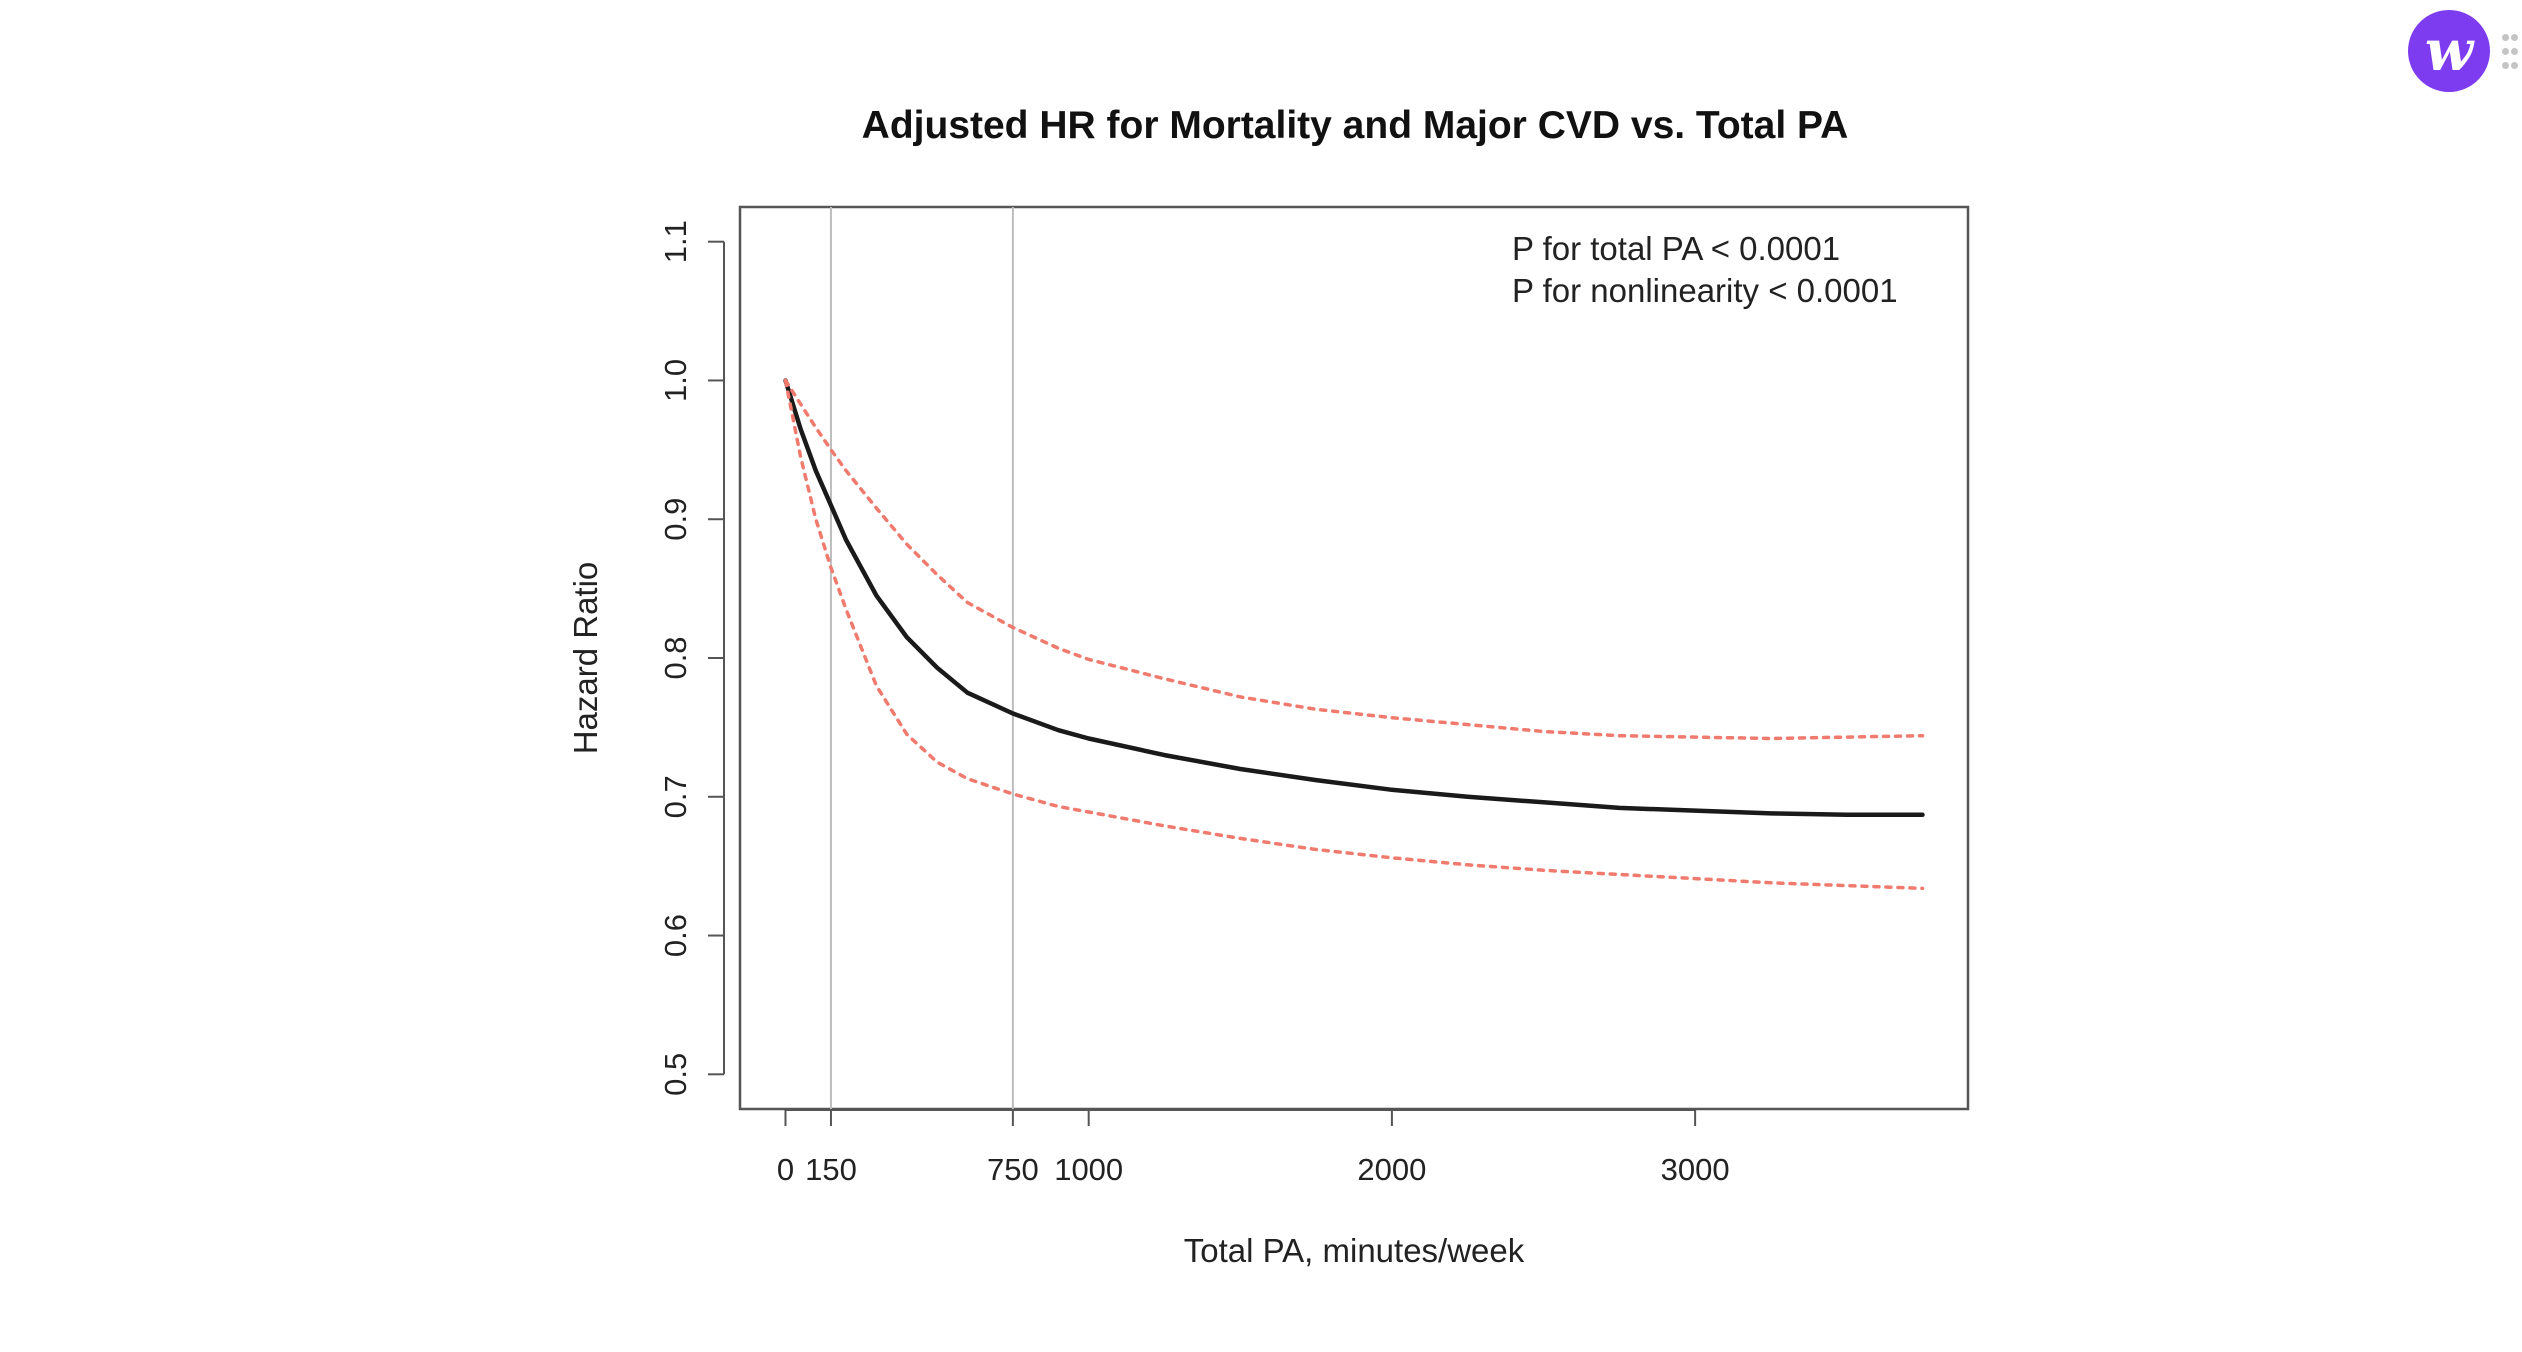 The width and height of the screenshot is (2522, 1352). Describe the element at coordinates (675, 241) in the screenshot. I see `y-tick-label: 1.1` at that location.